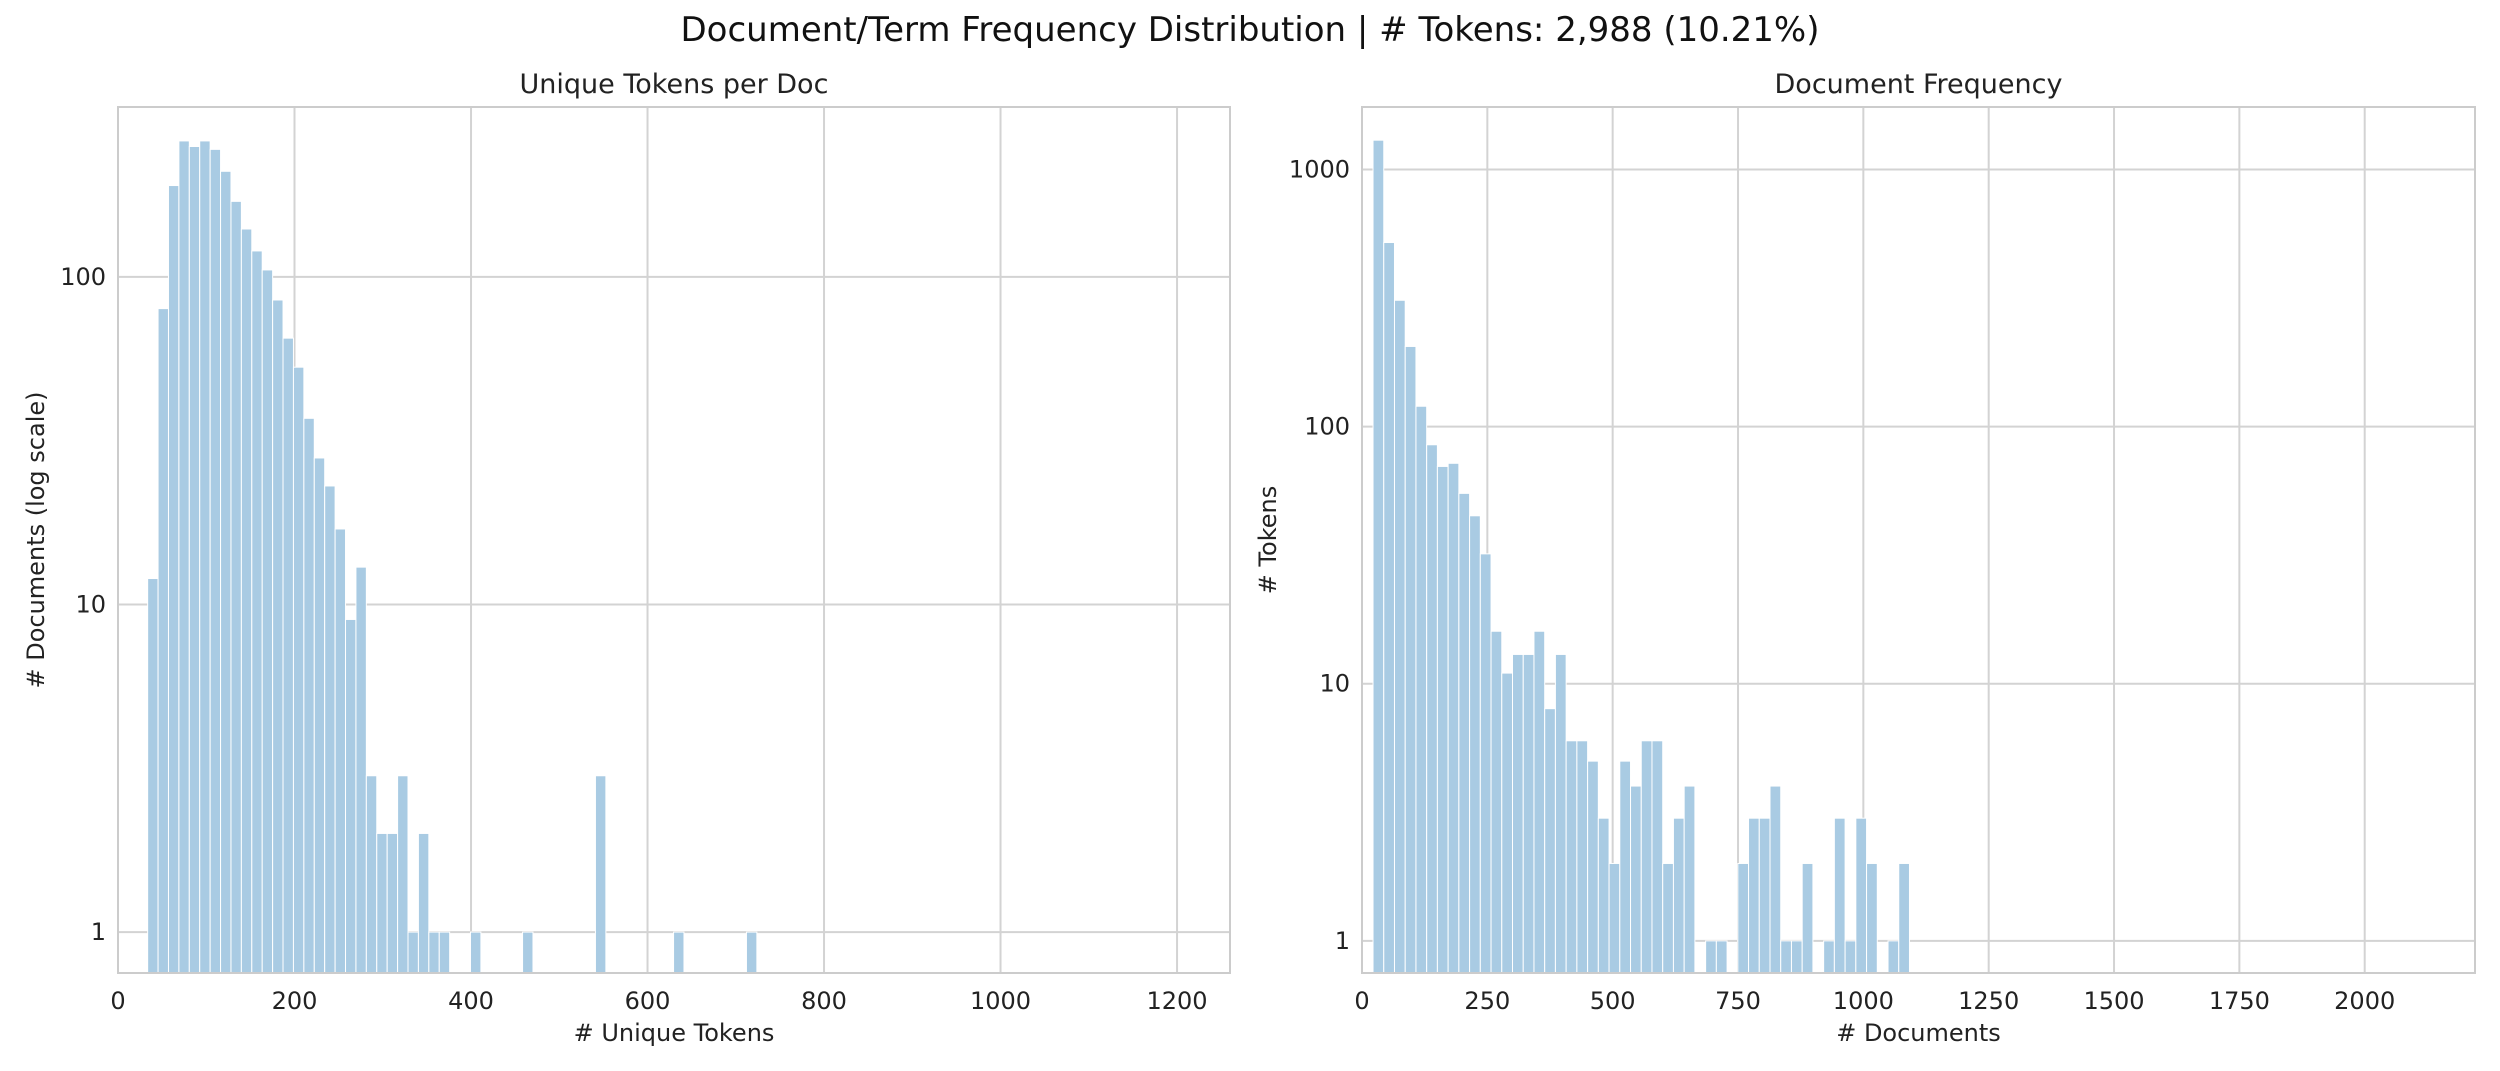 The image size is (2500, 1071). What do you see at coordinates (674, 84) in the screenshot?
I see `chart-title: Unique Tokens per Doc` at bounding box center [674, 84].